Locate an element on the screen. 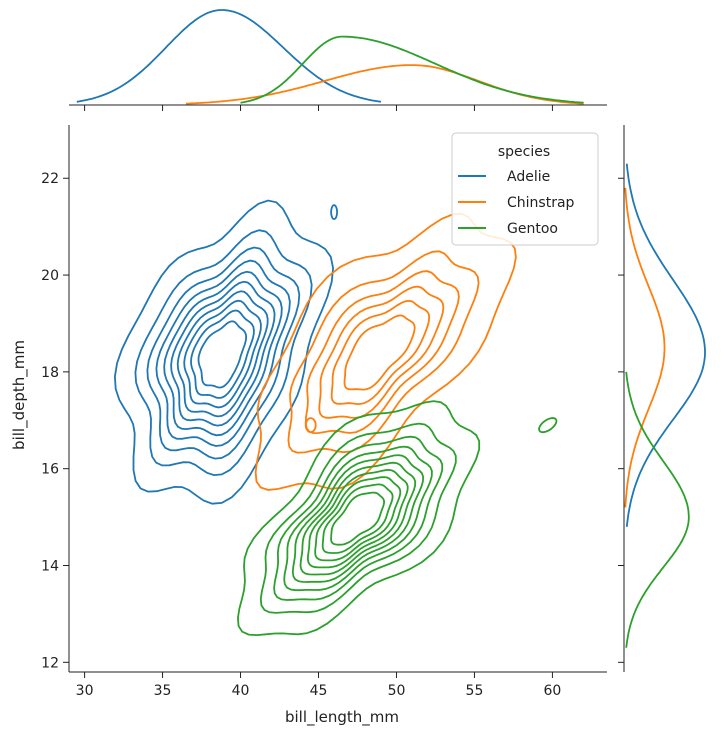  legend-frame is located at coordinates (525, 189).